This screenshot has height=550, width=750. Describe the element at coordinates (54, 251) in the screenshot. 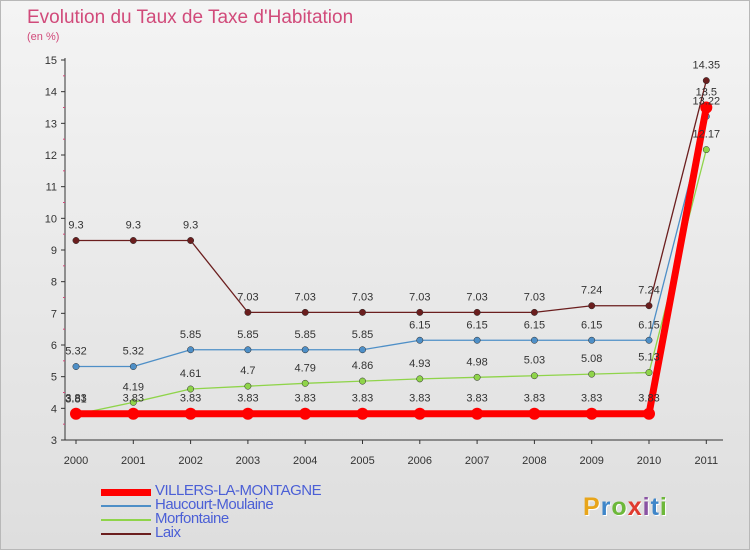

I see `y-tick-label: 9` at that location.